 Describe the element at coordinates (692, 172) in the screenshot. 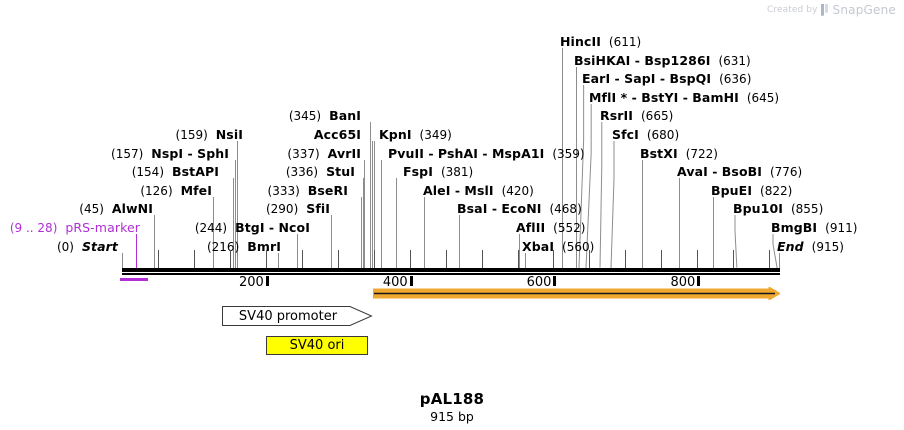

I see `enzyme-name: AvaI` at that location.